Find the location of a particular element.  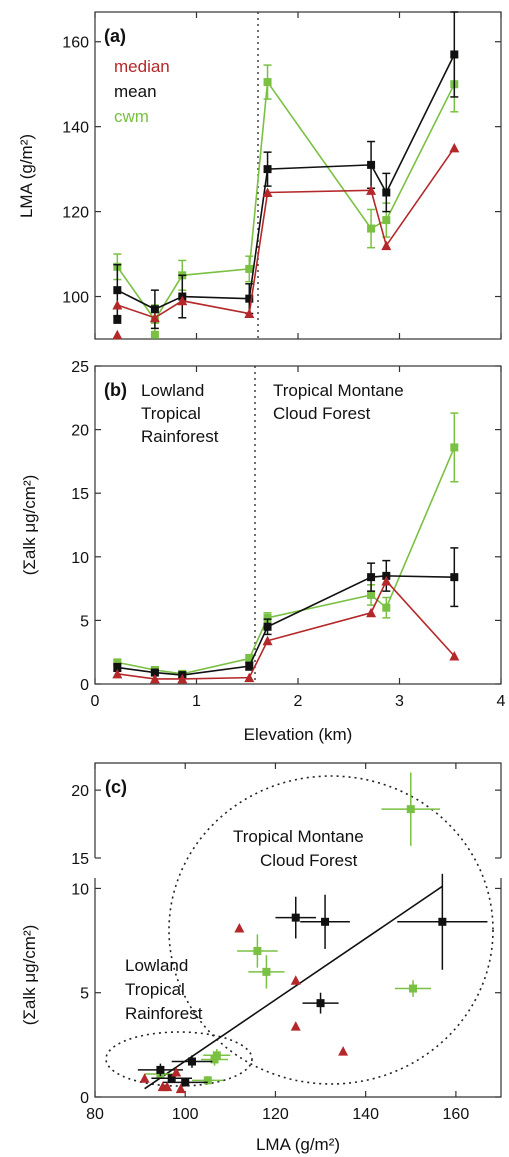

x-tick-label: 140 is located at coordinates (365, 1114).